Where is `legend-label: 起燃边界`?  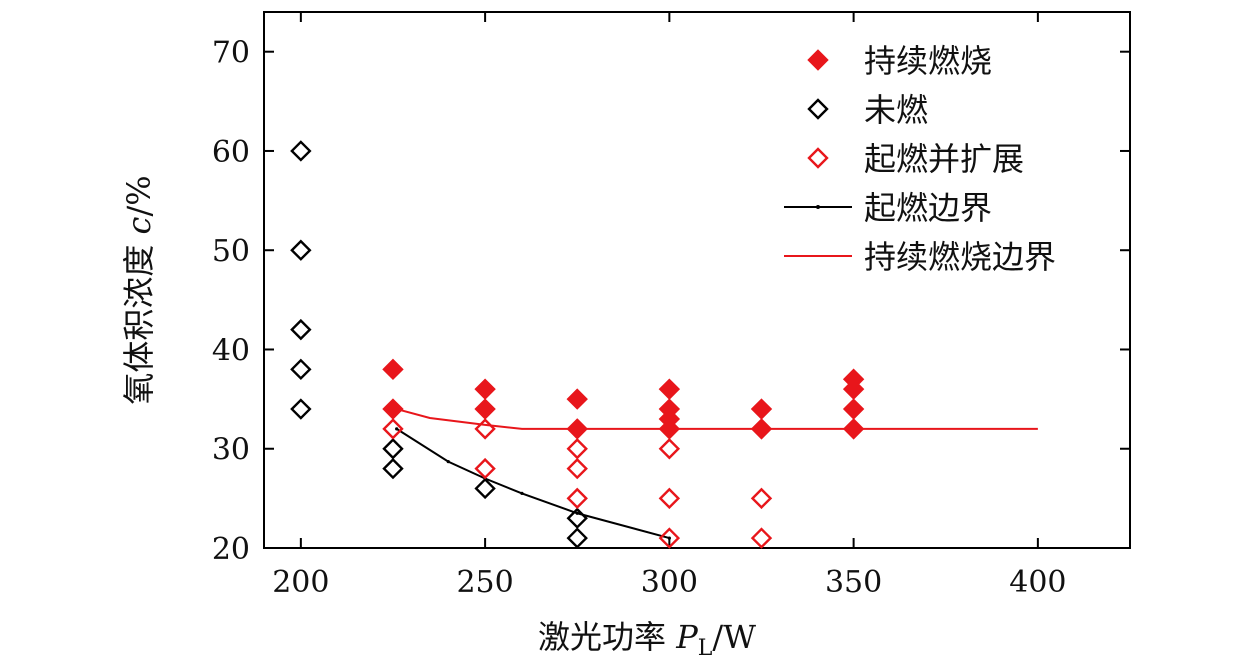 legend-label: 起燃边界 is located at coordinates (928, 208).